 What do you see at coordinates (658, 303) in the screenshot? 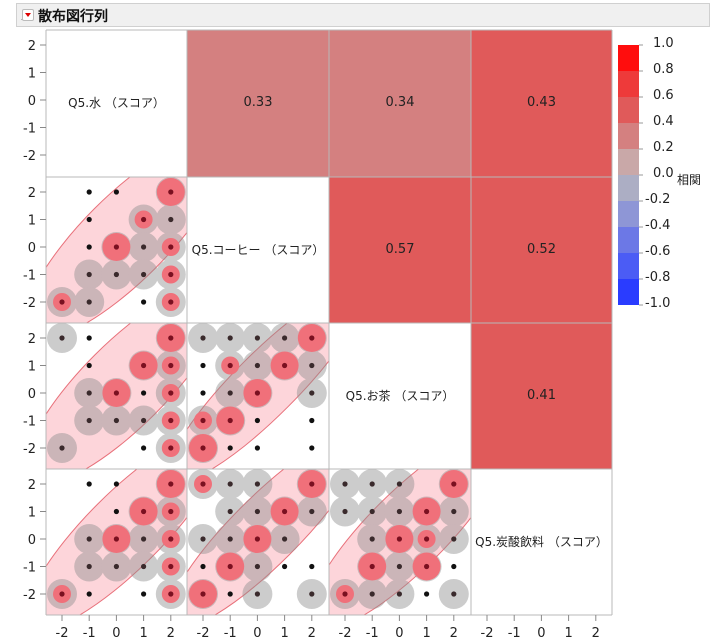
I see `legend-label: -1.0` at bounding box center [658, 303].